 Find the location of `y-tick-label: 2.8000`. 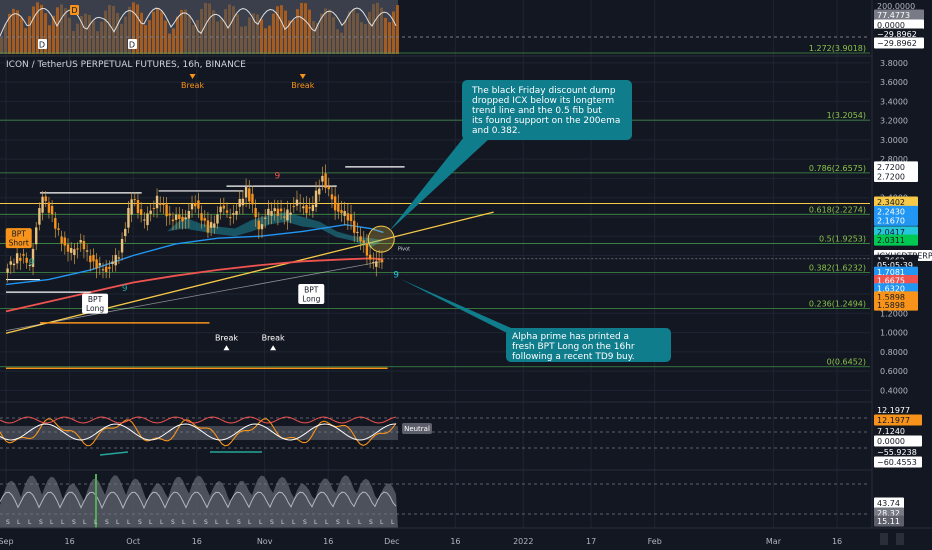

y-tick-label: 2.8000 is located at coordinates (894, 159).